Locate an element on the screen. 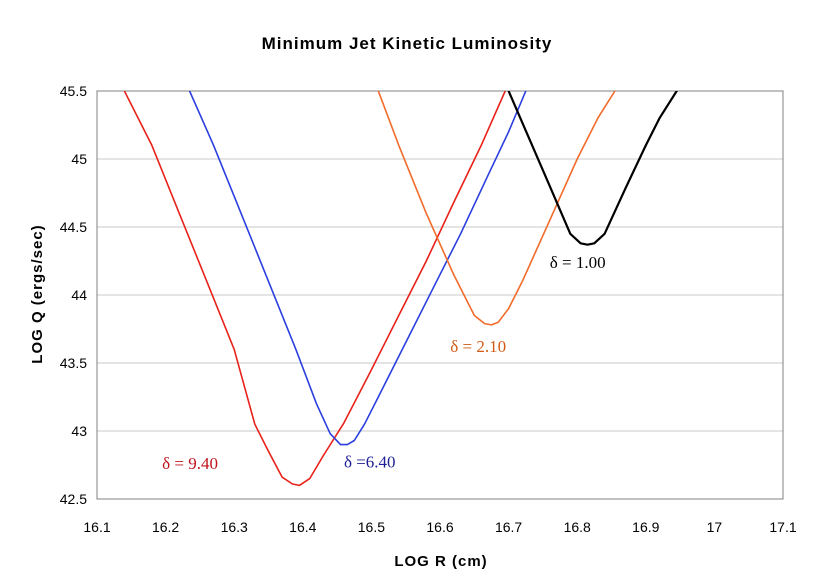 The height and width of the screenshot is (588, 818). x-tick-label: 17 is located at coordinates (715, 527).